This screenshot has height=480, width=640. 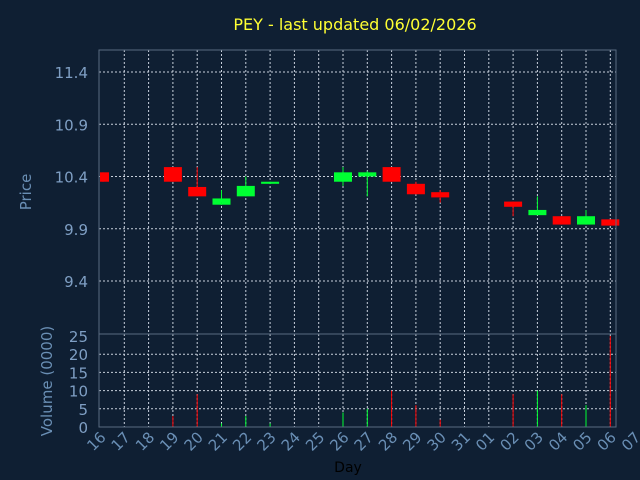 What do you see at coordinates (83, 428) in the screenshot?
I see `volume-tick-label: 0` at bounding box center [83, 428].